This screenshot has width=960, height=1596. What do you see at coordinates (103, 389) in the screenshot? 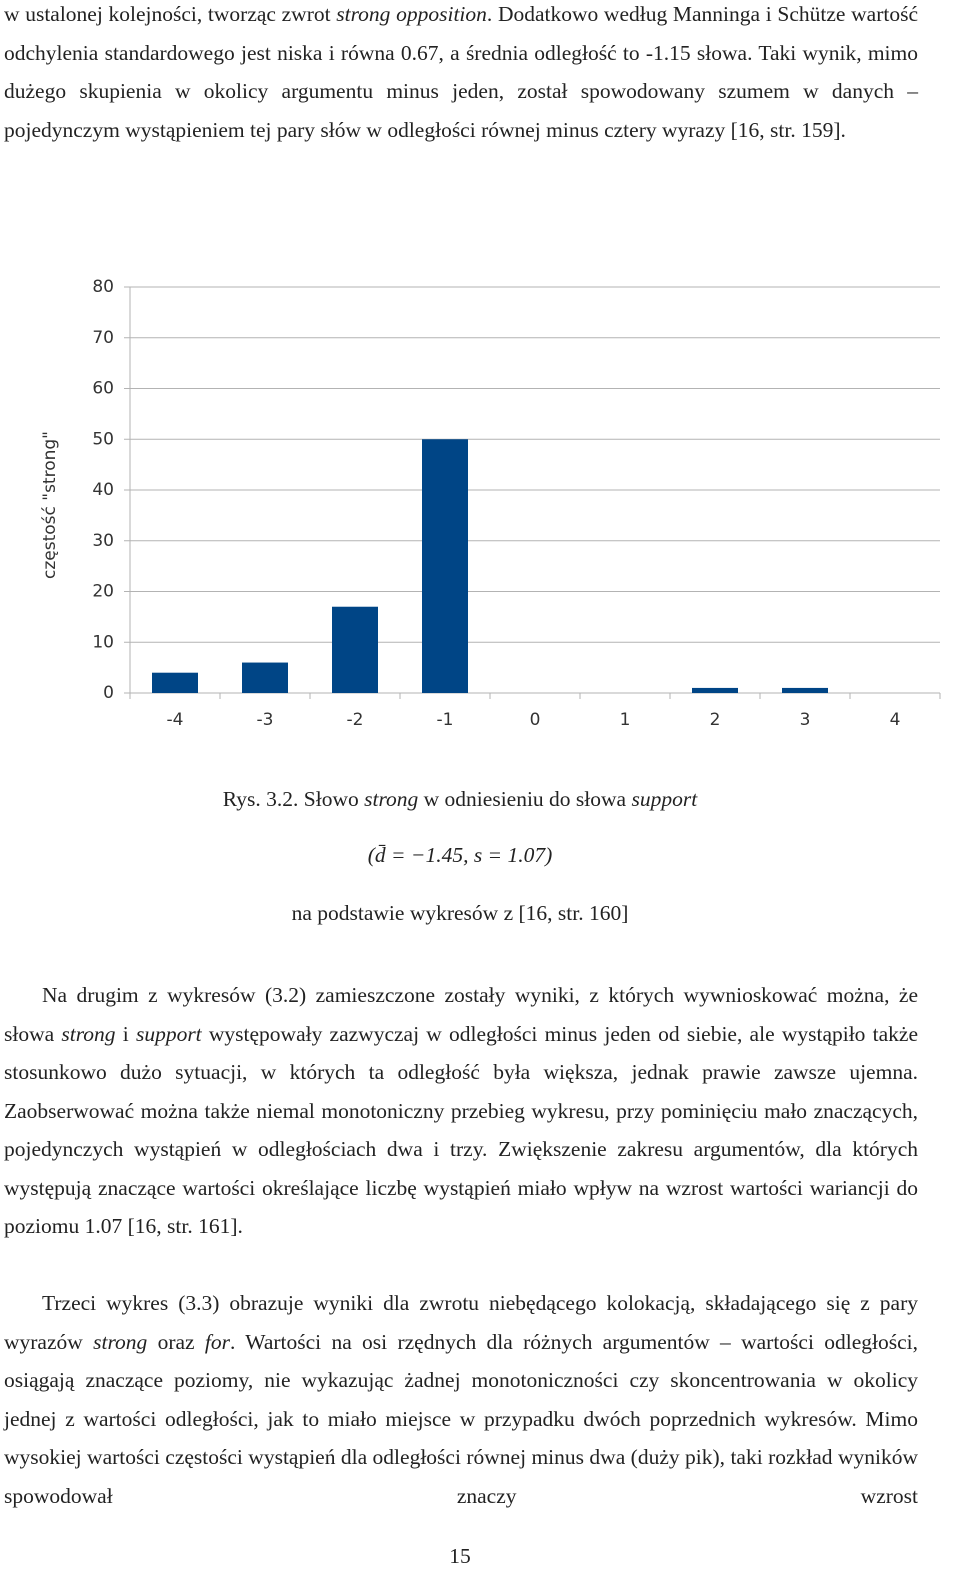
I see `y-tick-label: 60` at bounding box center [103, 389].